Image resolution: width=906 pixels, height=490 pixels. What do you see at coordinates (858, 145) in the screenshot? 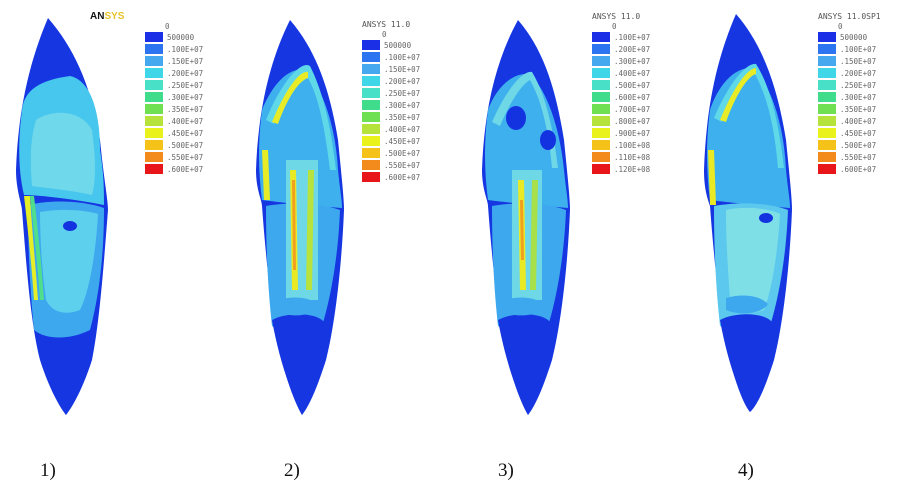
I see `legend-value: .500E+07` at bounding box center [858, 145].